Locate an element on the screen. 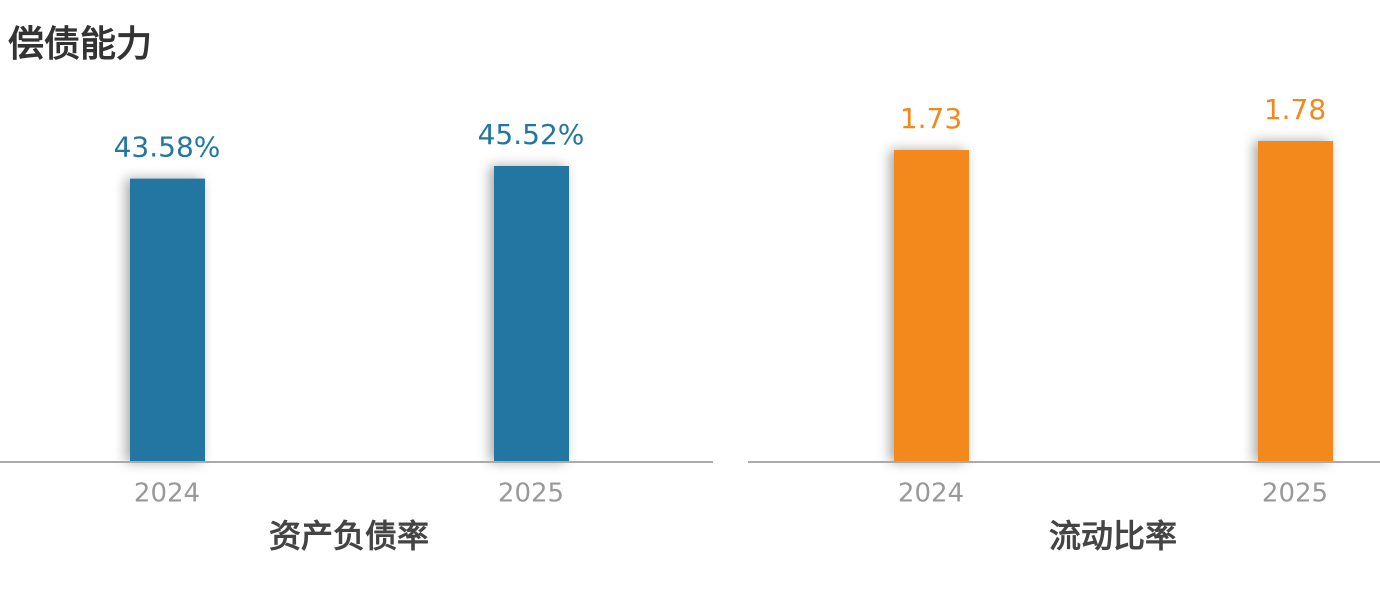  page-title: 偿债能力 is located at coordinates (80, 44).